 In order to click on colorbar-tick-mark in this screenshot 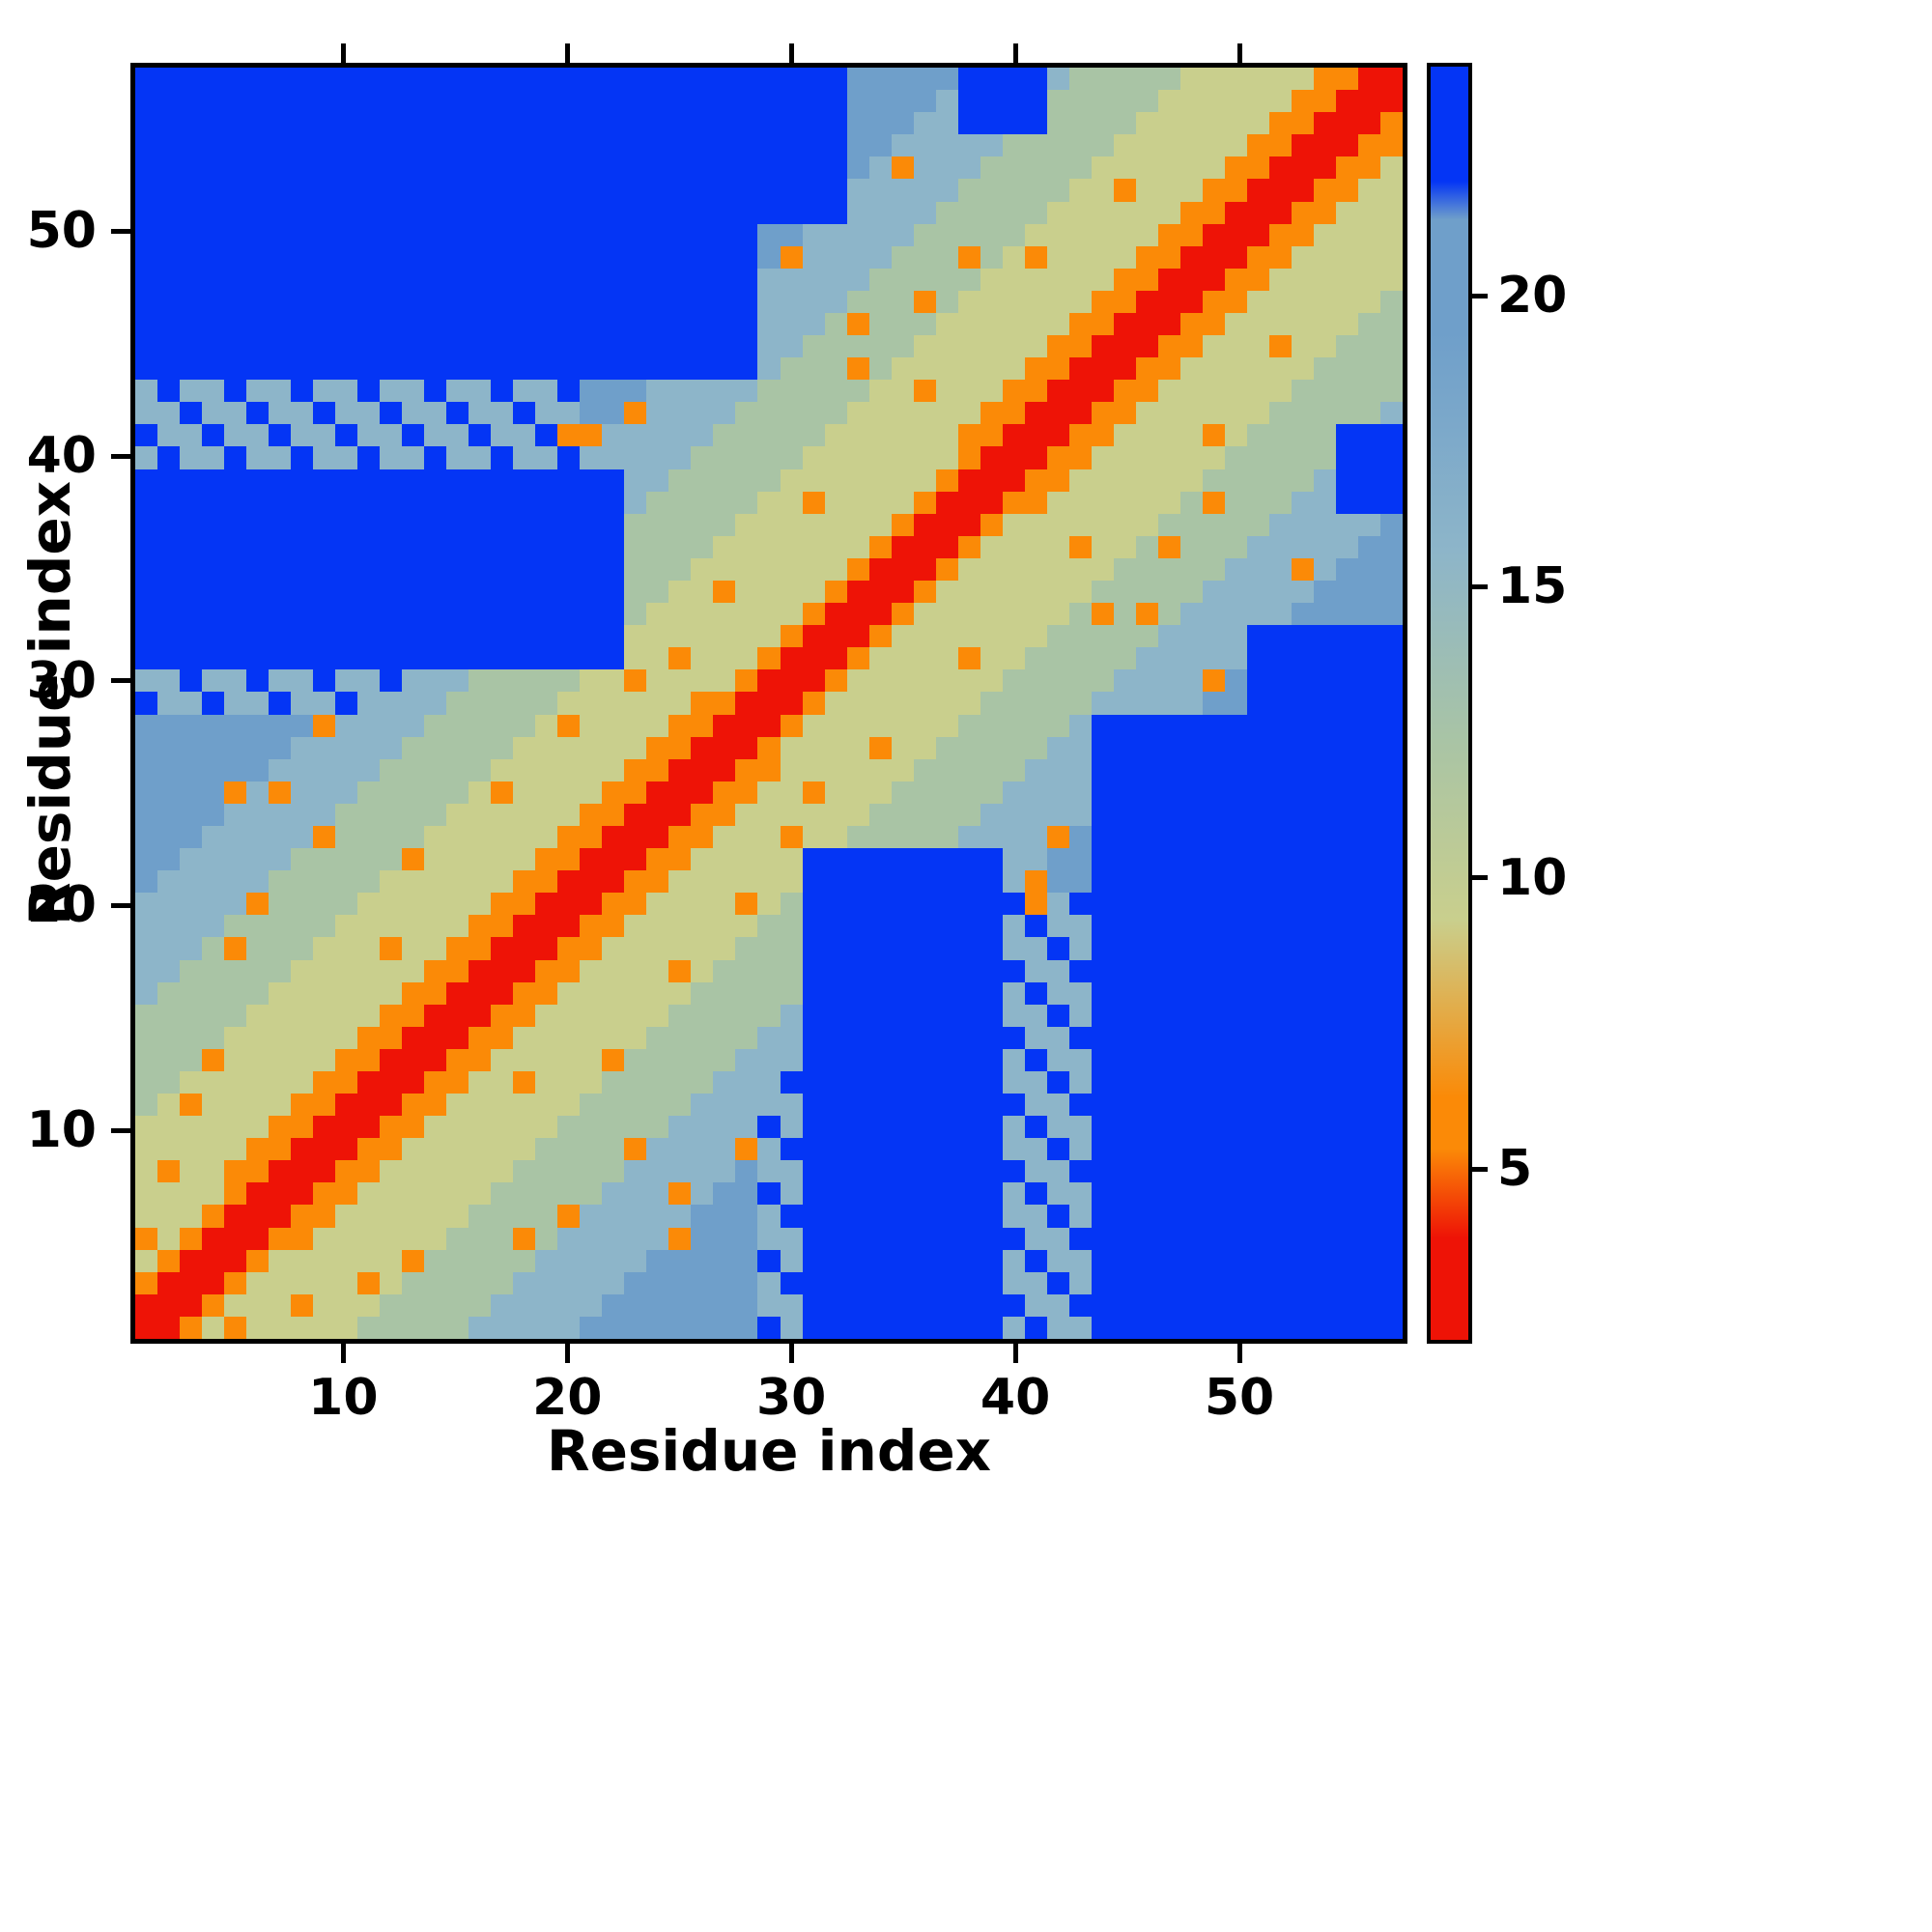, I will do `click(1480, 1169)`.